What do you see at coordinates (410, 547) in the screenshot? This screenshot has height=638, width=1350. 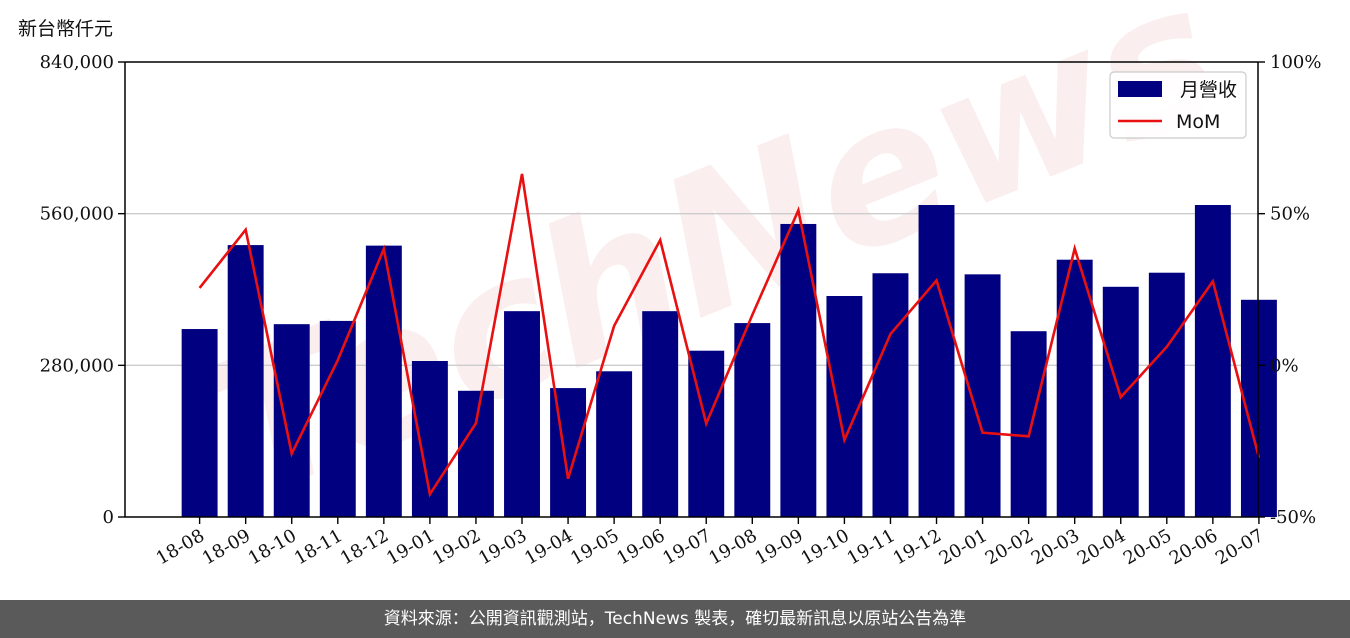 I see `x-tick-label: 19-01` at bounding box center [410, 547].